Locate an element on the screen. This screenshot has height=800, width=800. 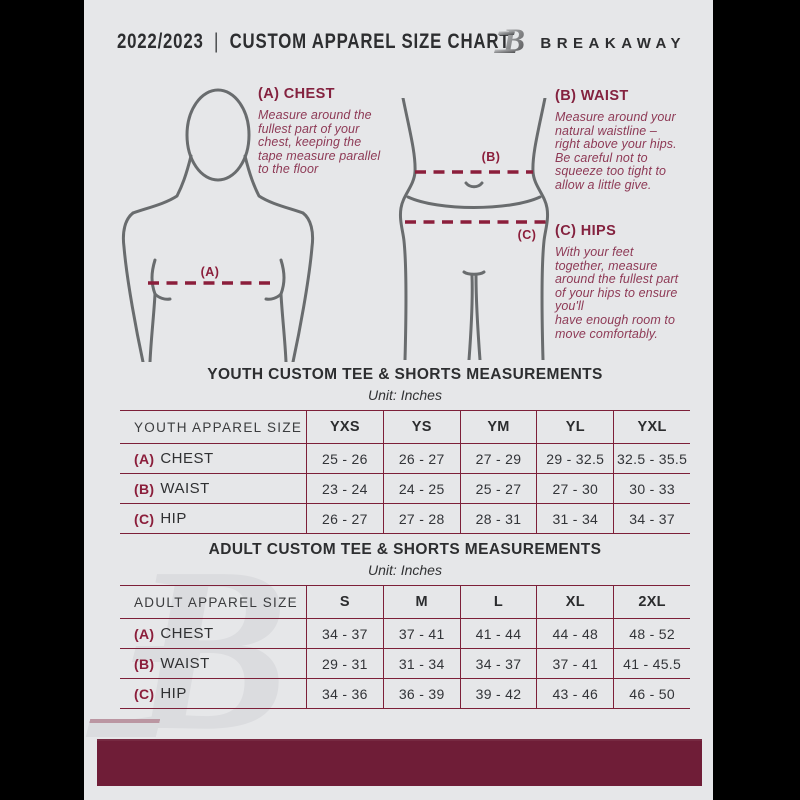
letterbox-left is located at coordinates (42, 400).